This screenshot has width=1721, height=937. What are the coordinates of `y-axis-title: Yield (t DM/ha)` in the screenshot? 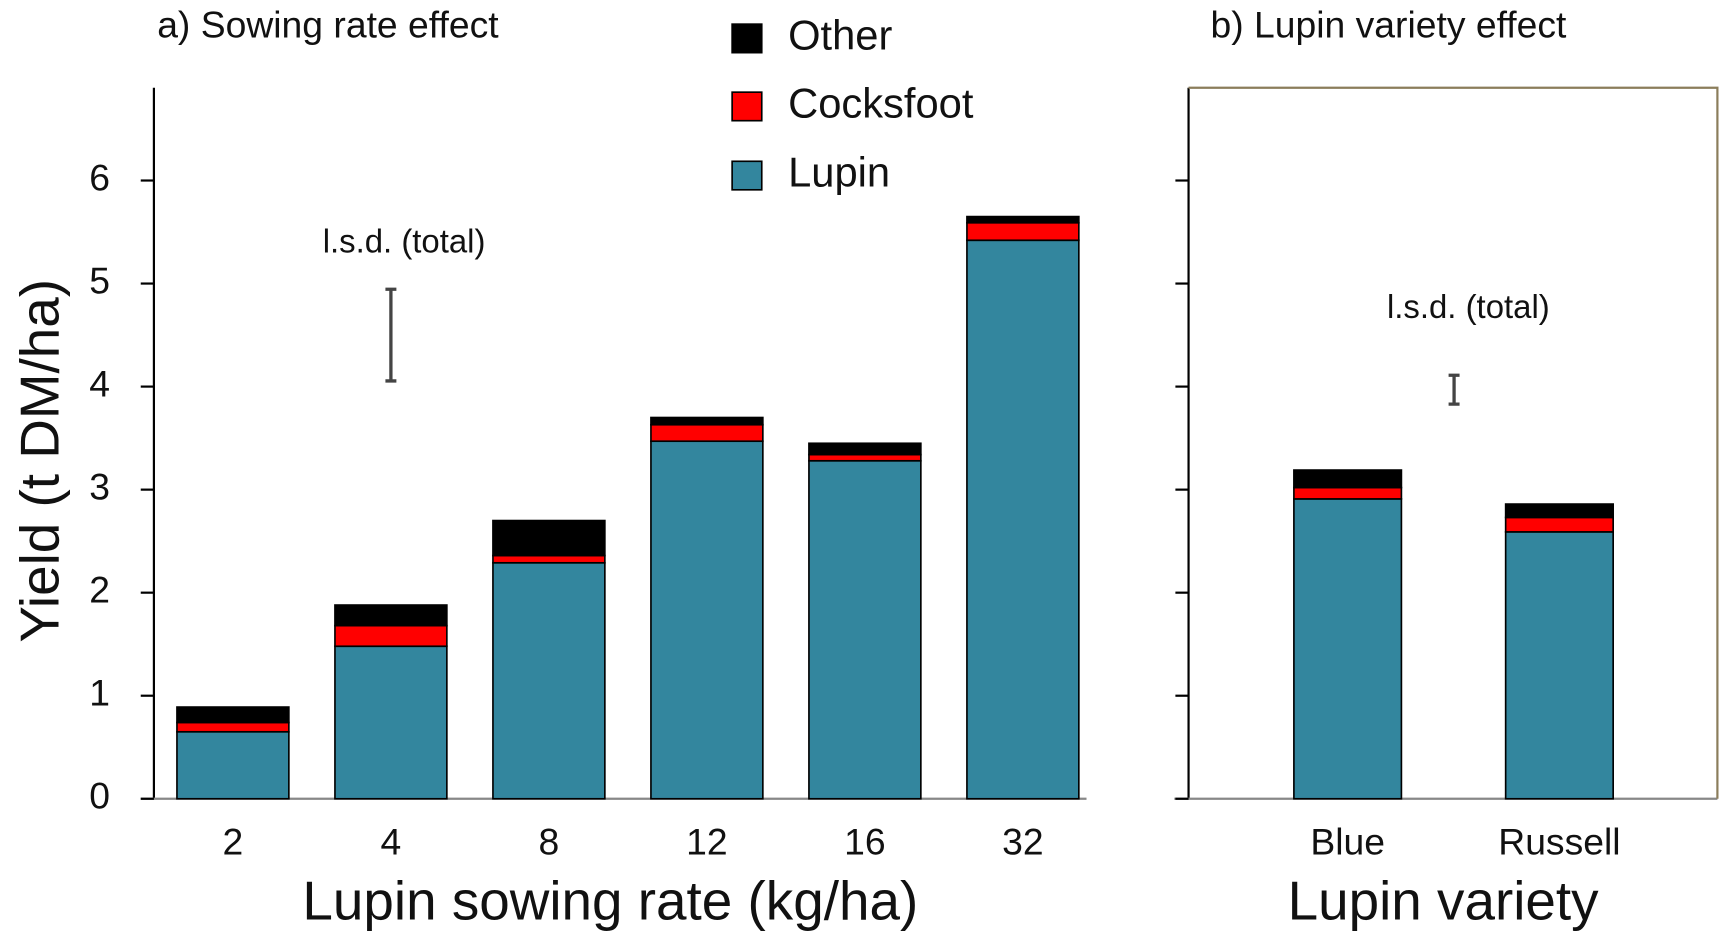 It's located at (40, 461).